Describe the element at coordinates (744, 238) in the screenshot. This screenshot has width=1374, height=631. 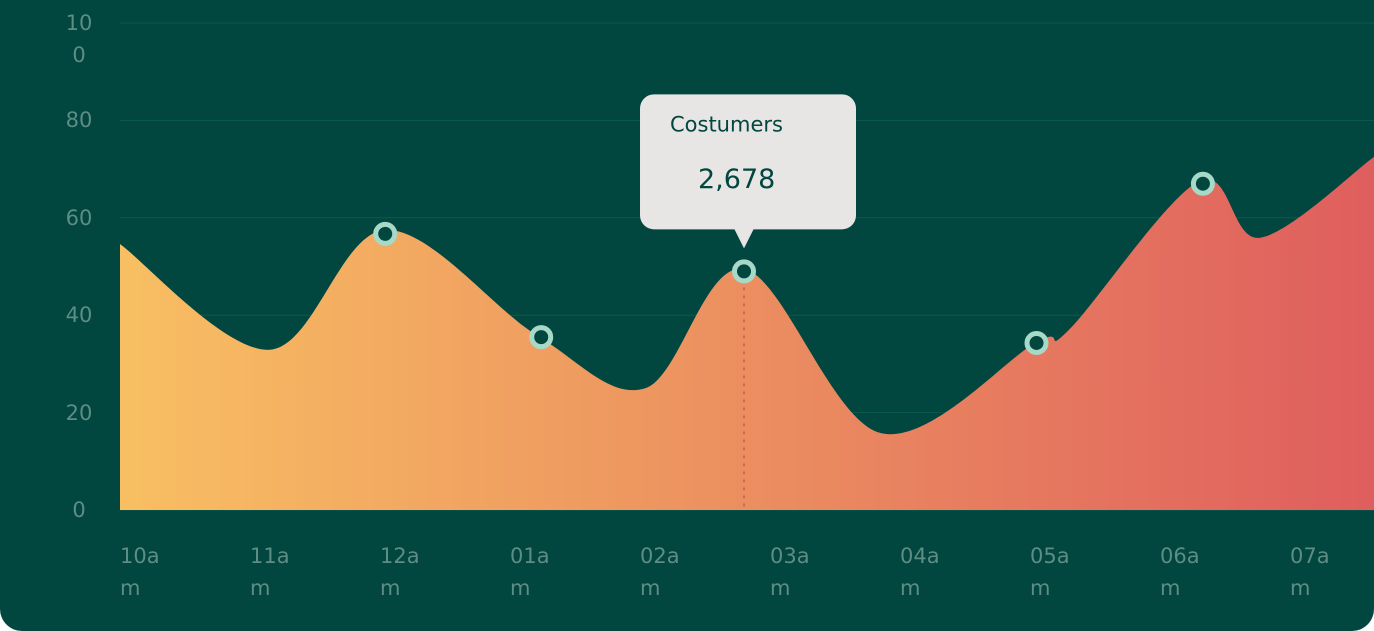
I see `tooltip-pointer` at that location.